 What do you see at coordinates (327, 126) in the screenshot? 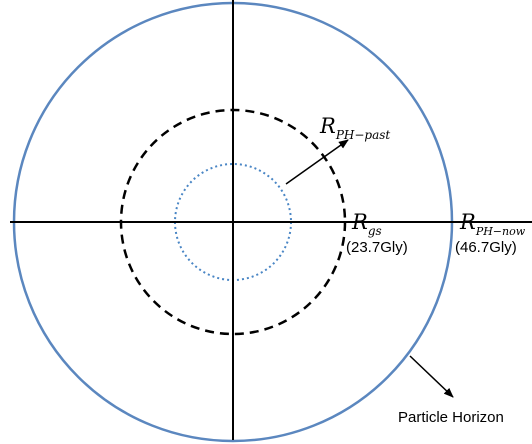
I see `r-ph-past-main: R` at bounding box center [327, 126].